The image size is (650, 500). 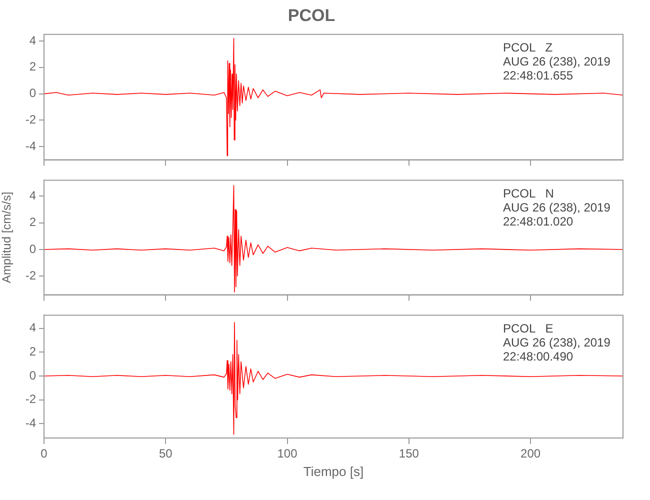 What do you see at coordinates (530, 453) in the screenshot?
I see `x-tick-label: 200` at bounding box center [530, 453].